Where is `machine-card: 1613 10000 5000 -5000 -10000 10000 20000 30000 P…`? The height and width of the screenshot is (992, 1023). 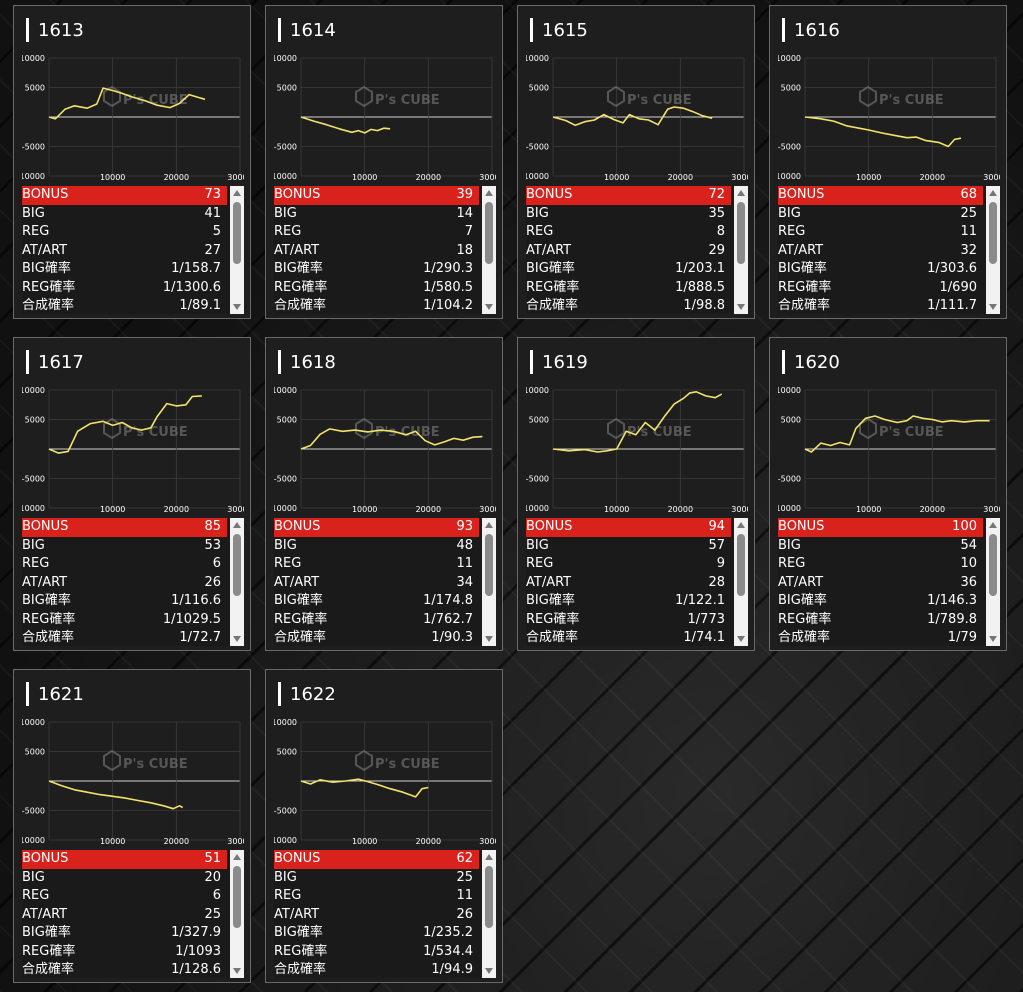 machine-card: 1613 10000 5000 -5000 -10000 10000 20000 30000 P… is located at coordinates (132, 162).